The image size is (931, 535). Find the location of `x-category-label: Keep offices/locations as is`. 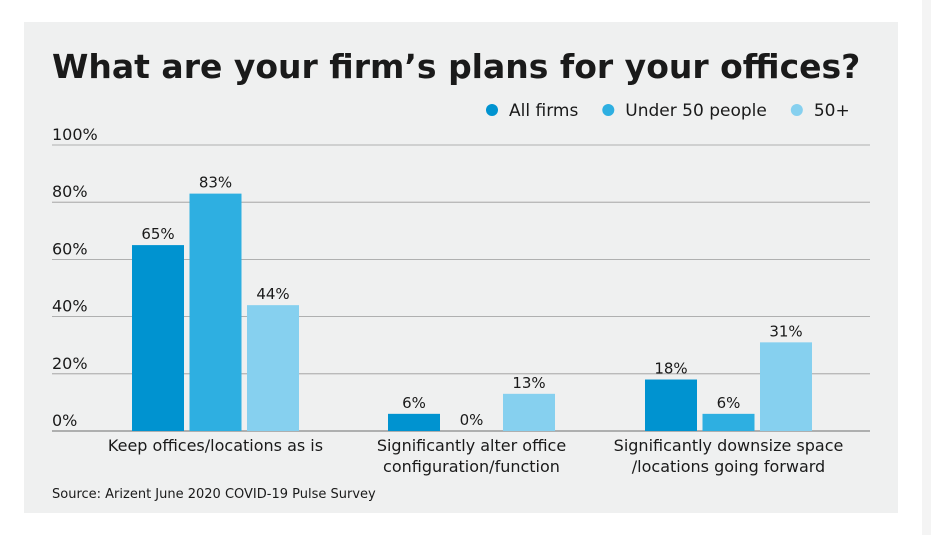

x-category-label: Keep offices/locations as is is located at coordinates (215, 445).